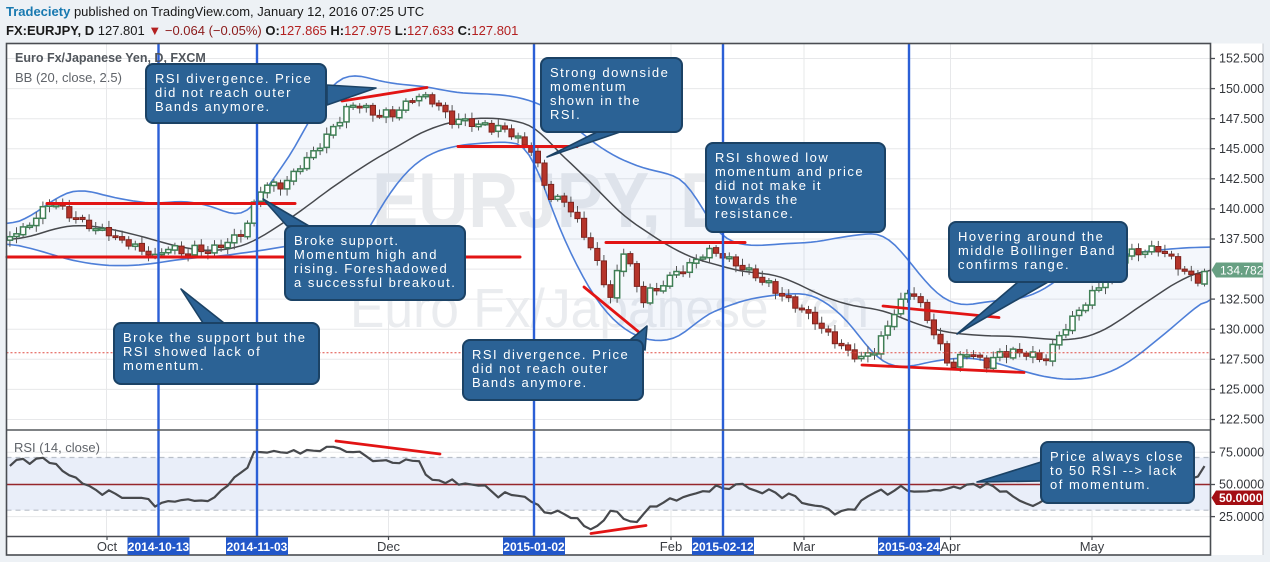 Image resolution: width=1270 pixels, height=562 pixels. I want to click on svg-text: Mar, so click(804, 546).